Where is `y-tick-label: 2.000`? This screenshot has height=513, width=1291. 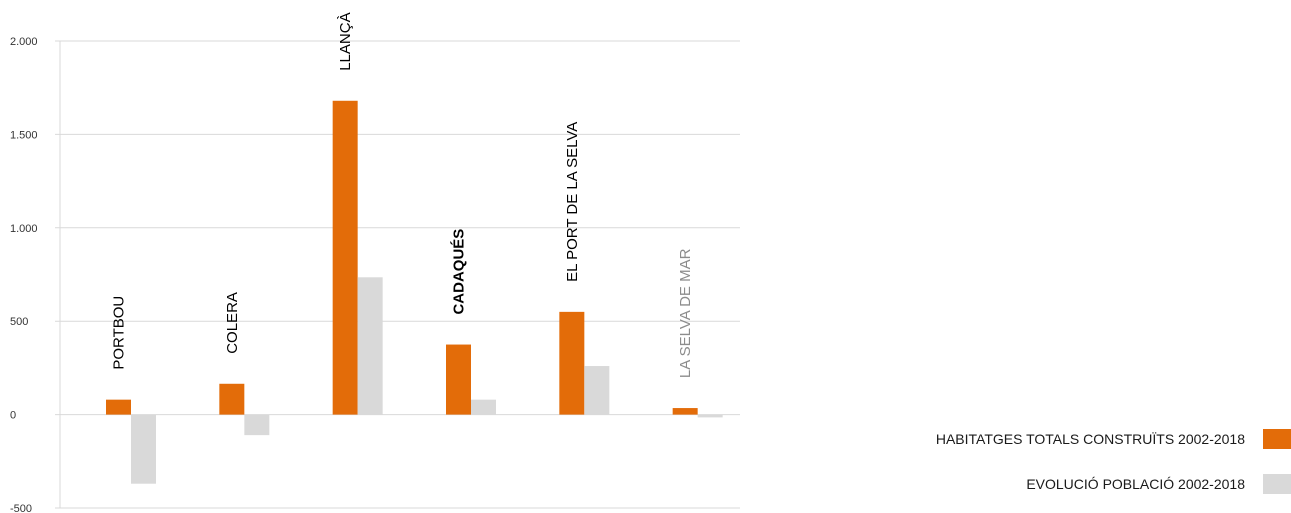 y-tick-label: 2.000 is located at coordinates (24, 42).